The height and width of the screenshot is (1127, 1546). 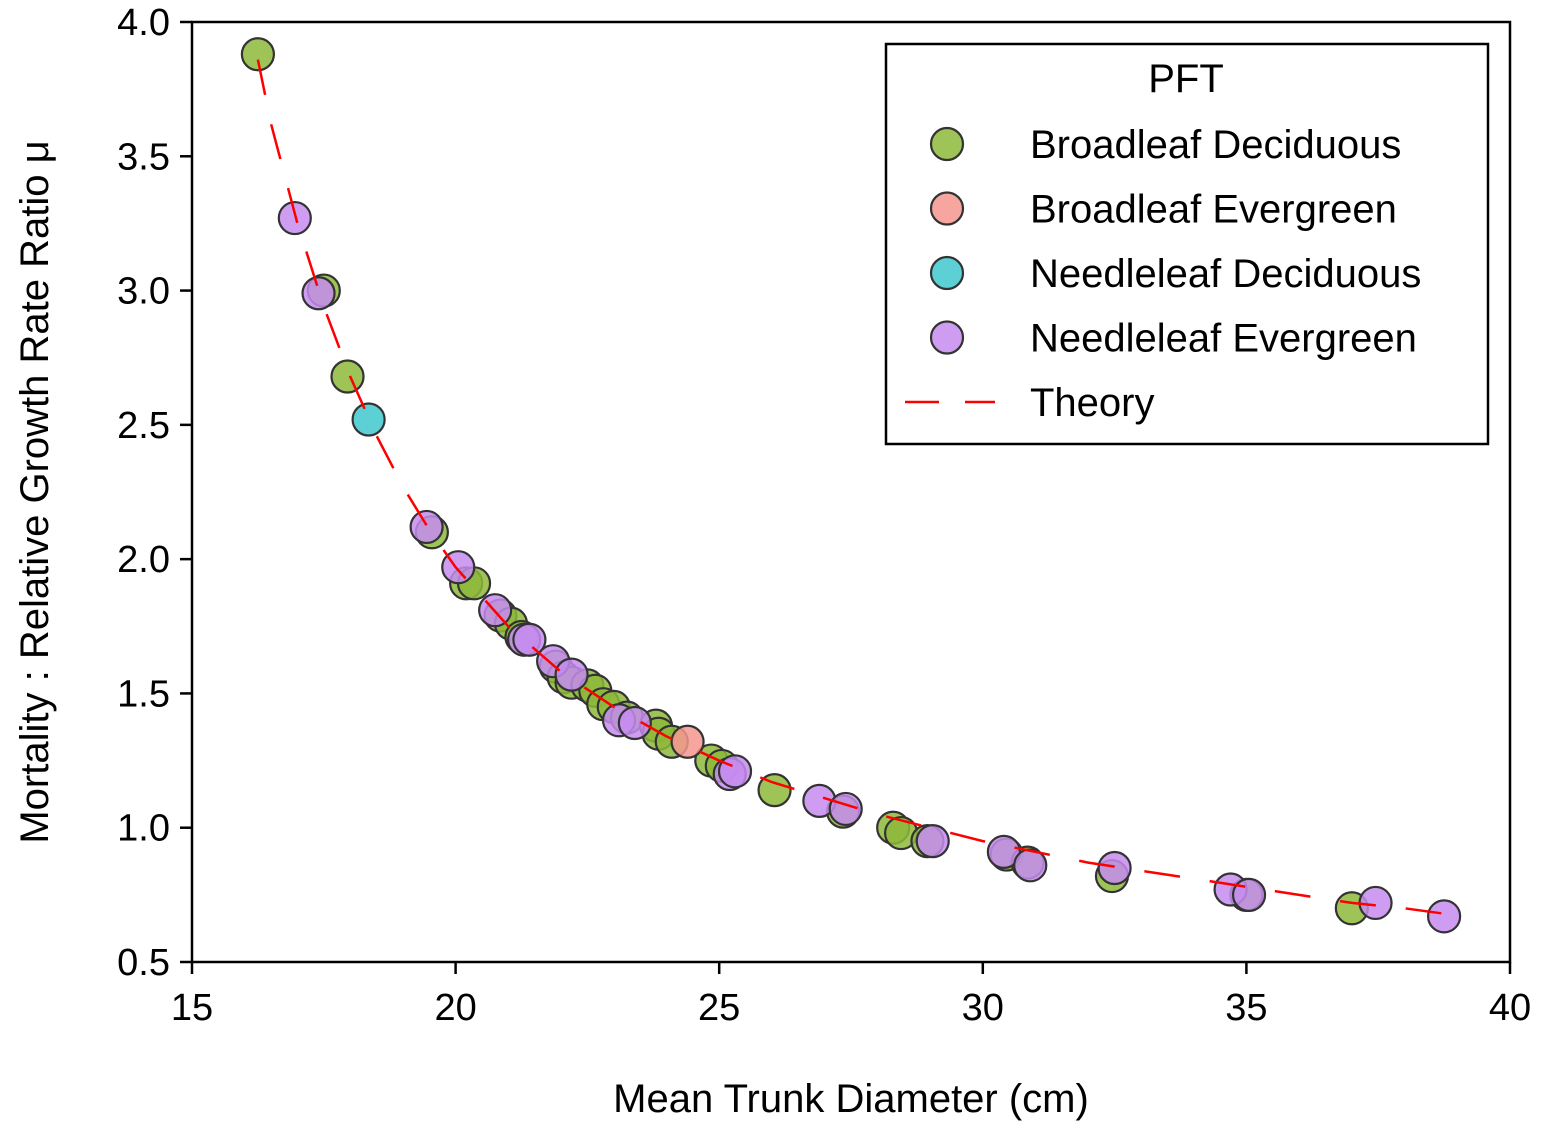 I want to click on legend-label: Needleleaf Evergreen, so click(x=1223, y=339).